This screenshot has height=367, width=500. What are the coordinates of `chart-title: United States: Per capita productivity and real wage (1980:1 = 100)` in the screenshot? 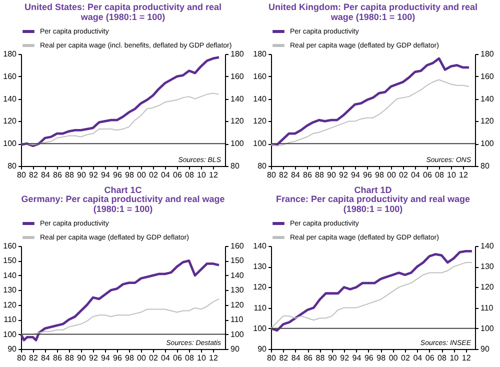 It's located at (123, 12).